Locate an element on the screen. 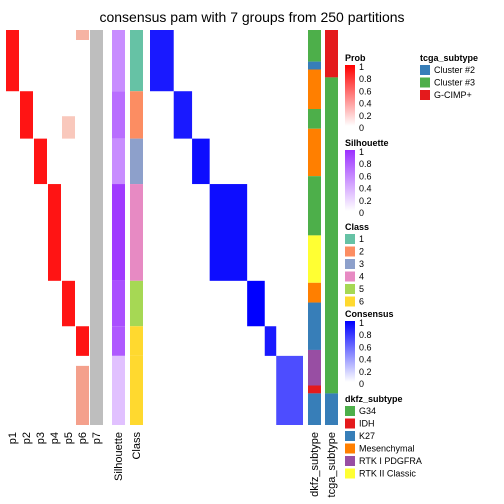  column-label-p4: p4 is located at coordinates (55, 438).